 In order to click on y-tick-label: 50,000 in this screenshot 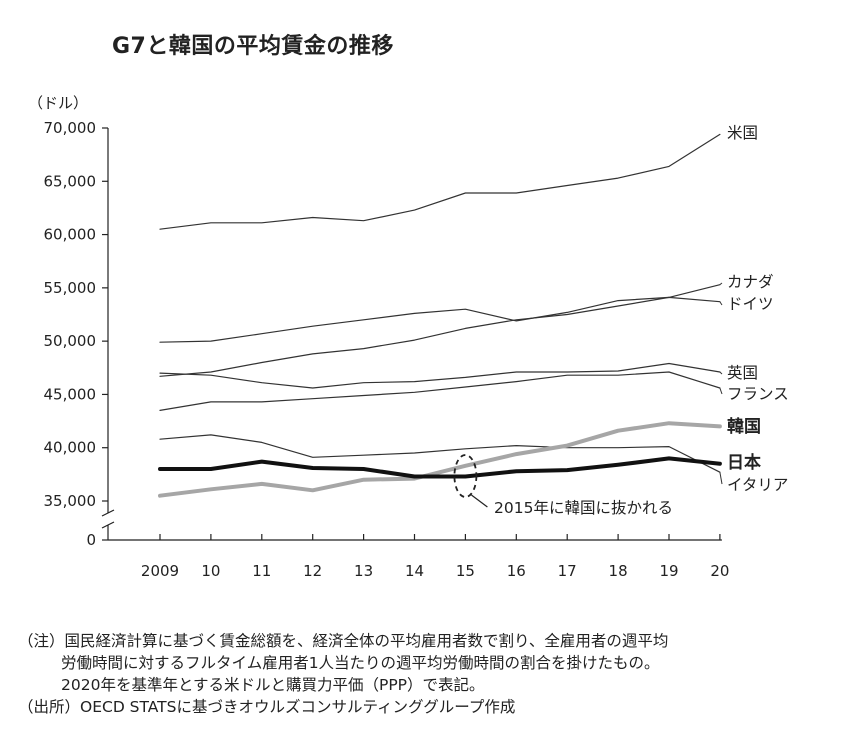, I will do `click(70, 341)`.